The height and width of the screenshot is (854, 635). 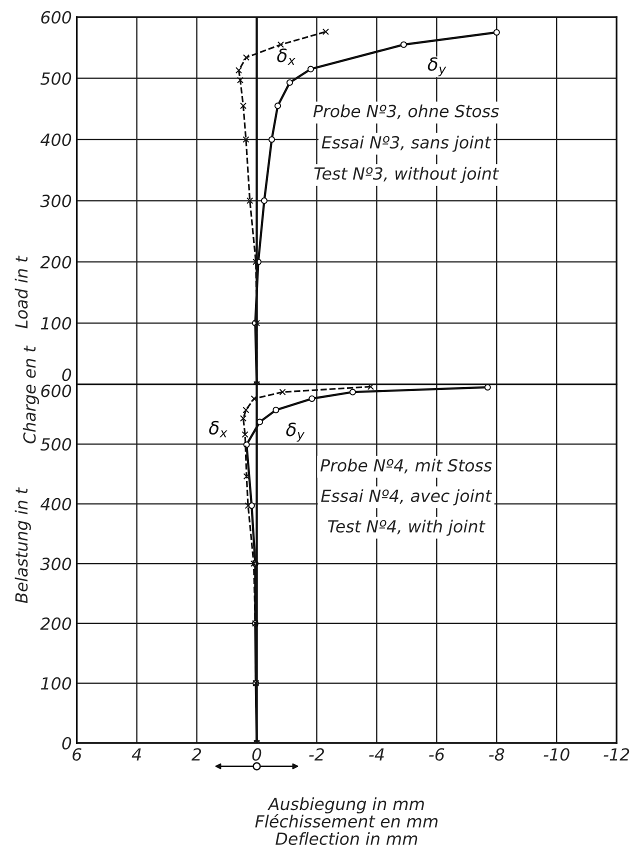 What do you see at coordinates (406, 466) in the screenshot?
I see `annotation: Probe Nº4, mit Stoss` at bounding box center [406, 466].